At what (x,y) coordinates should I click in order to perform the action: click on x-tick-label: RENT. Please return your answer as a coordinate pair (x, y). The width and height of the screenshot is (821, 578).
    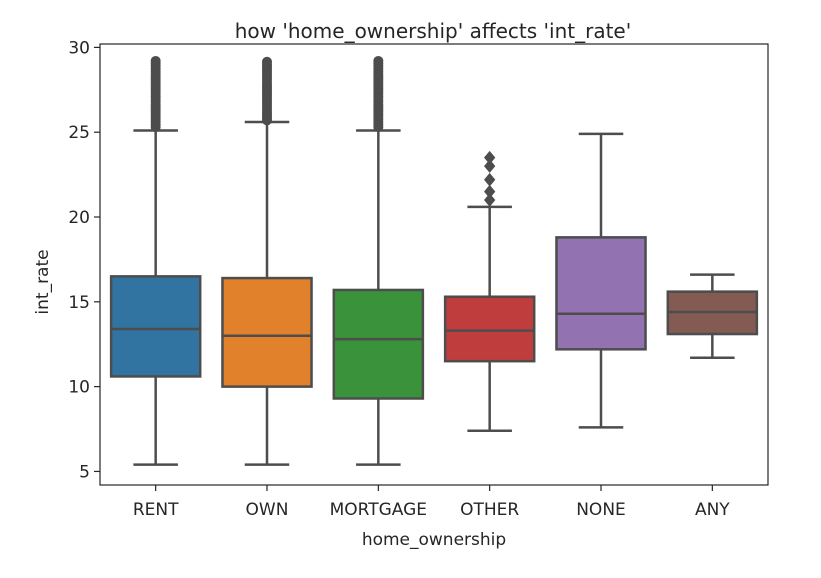
    Looking at the image, I should click on (156, 510).